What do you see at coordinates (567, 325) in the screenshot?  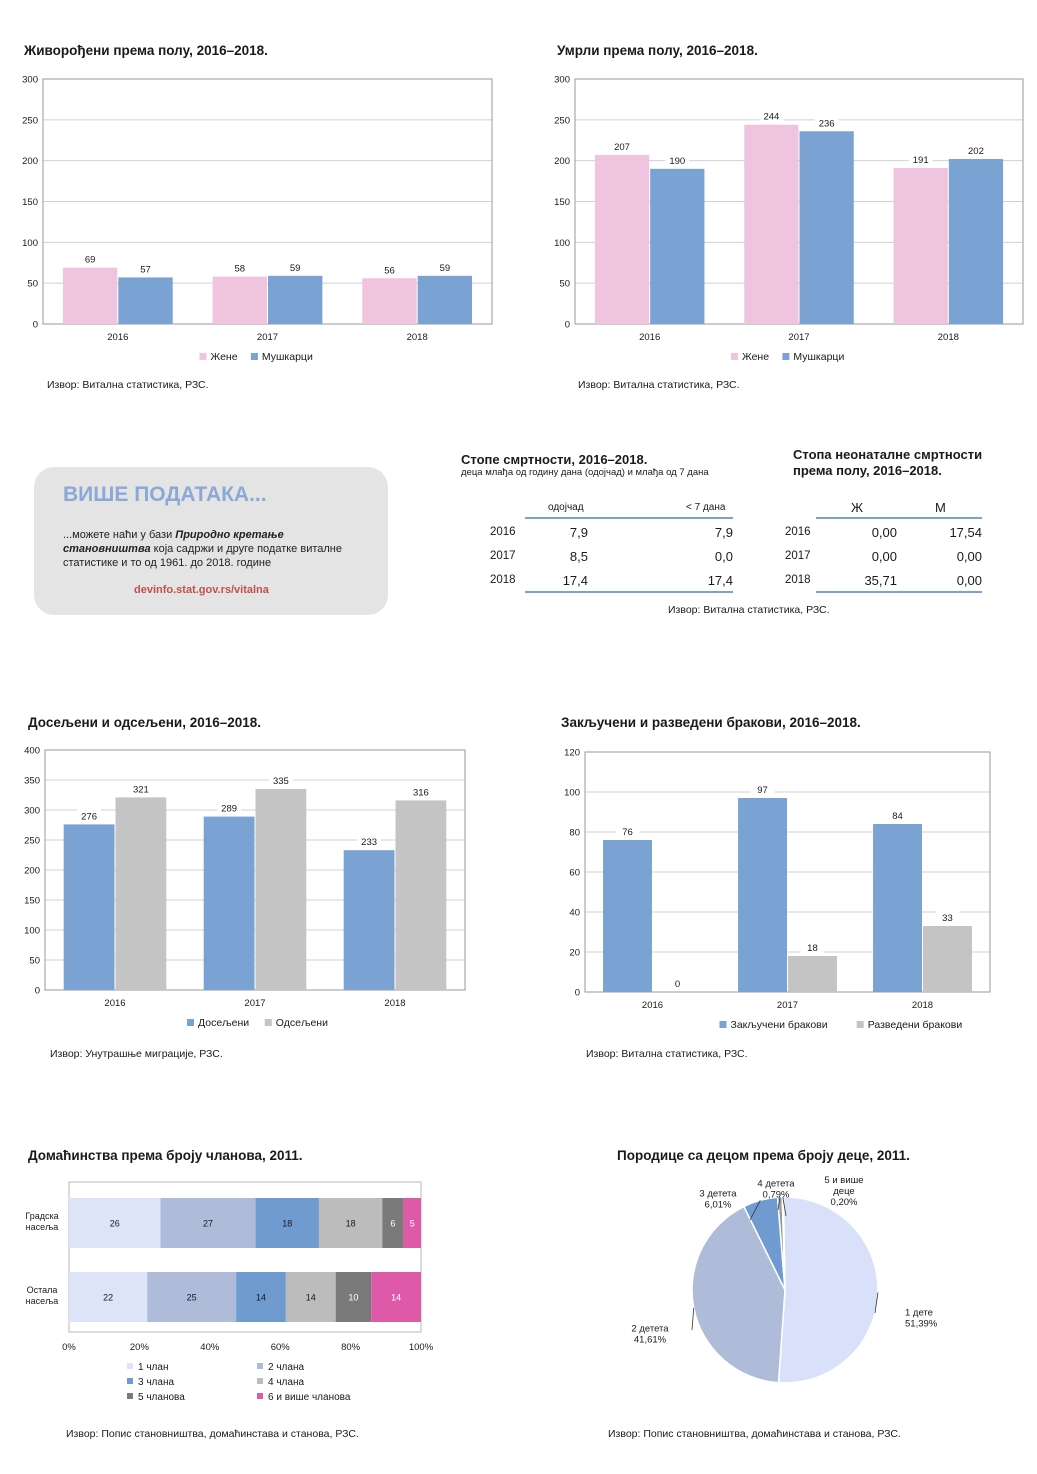 I see `y-tick-label: 0` at bounding box center [567, 325].